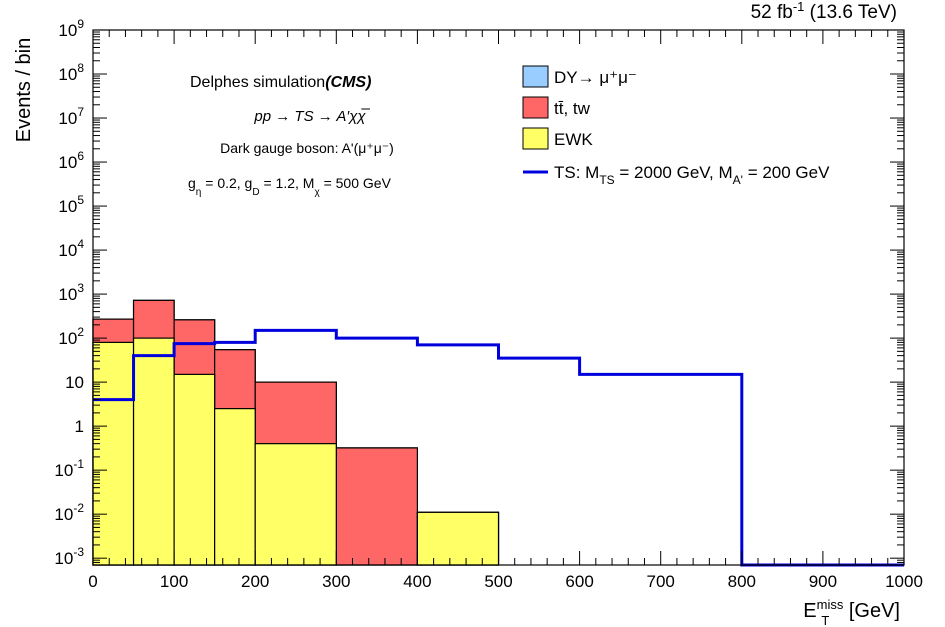 This screenshot has width=945, height=627. Describe the element at coordinates (92, 581) in the screenshot. I see `x-tick-label: 0` at that location.